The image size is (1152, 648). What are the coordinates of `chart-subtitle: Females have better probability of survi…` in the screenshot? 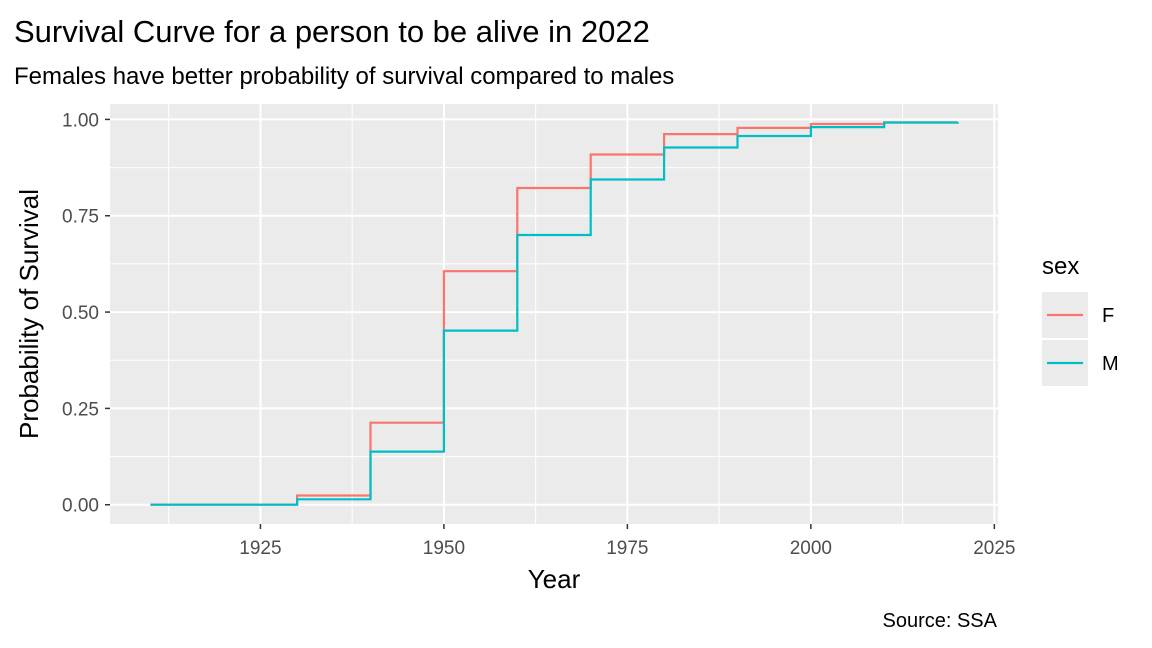 It's located at (344, 76).